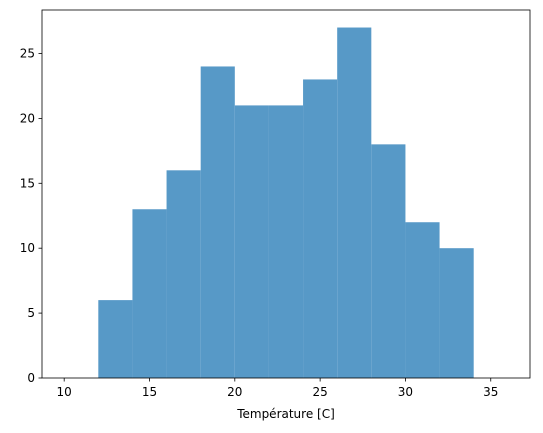 This screenshot has width=543, height=433. What do you see at coordinates (149, 392) in the screenshot?
I see `x-tick-label: 15` at bounding box center [149, 392].